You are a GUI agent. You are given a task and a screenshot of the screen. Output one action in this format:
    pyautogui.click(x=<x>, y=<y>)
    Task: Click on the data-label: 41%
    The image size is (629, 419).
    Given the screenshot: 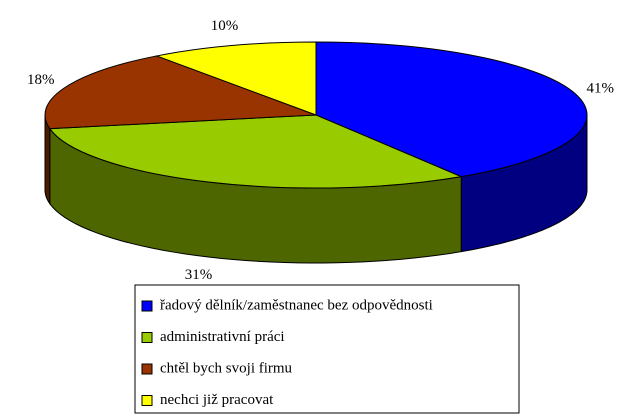 What is the action you would take?
    pyautogui.click(x=600, y=88)
    